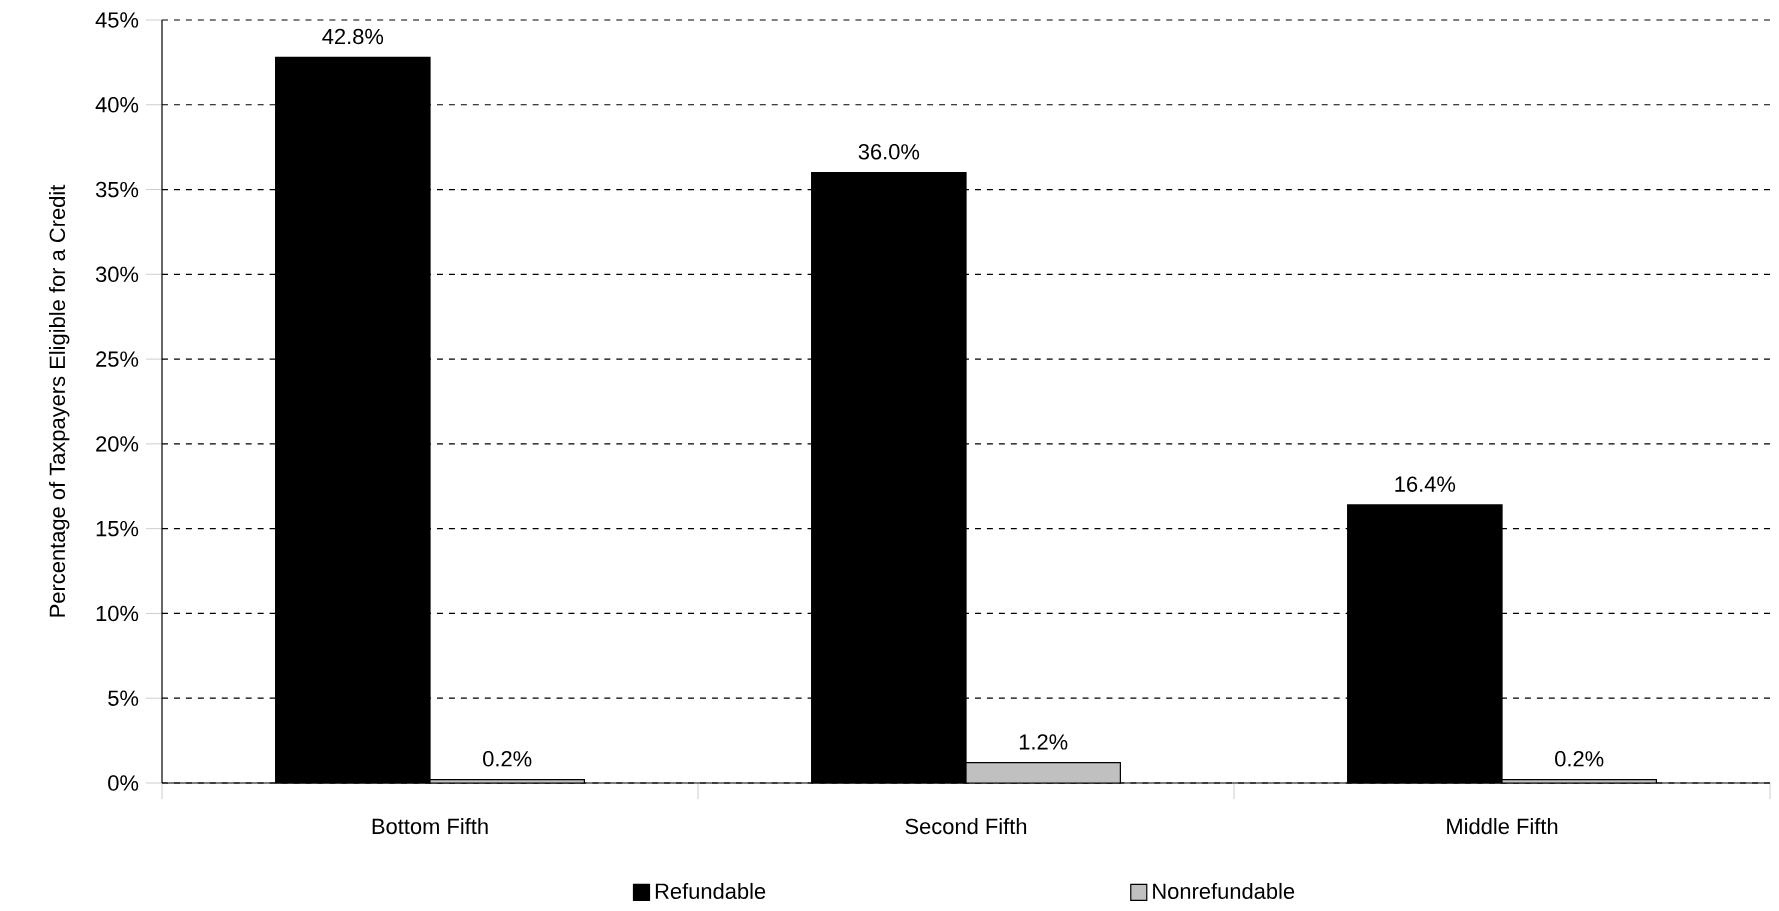 The width and height of the screenshot is (1779, 911). I want to click on data-label: 42.8%, so click(353, 36).